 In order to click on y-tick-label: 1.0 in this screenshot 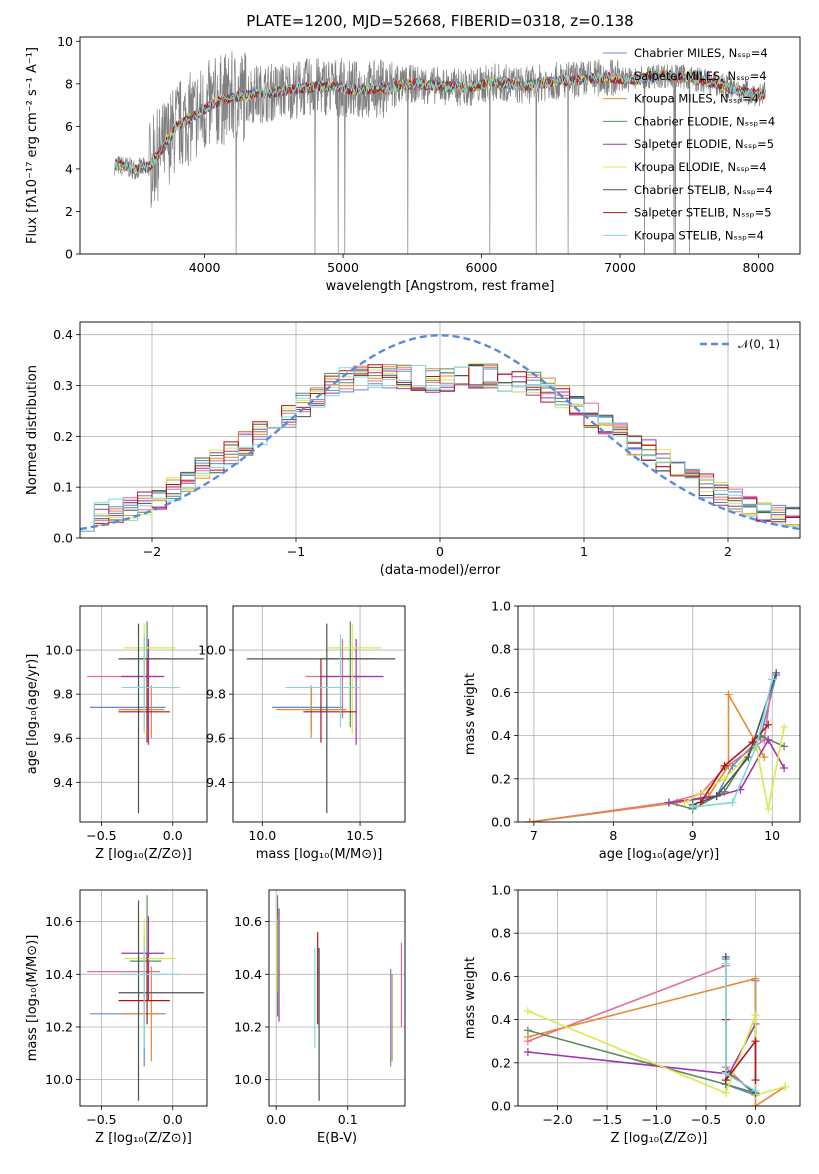, I will do `click(501, 606)`.